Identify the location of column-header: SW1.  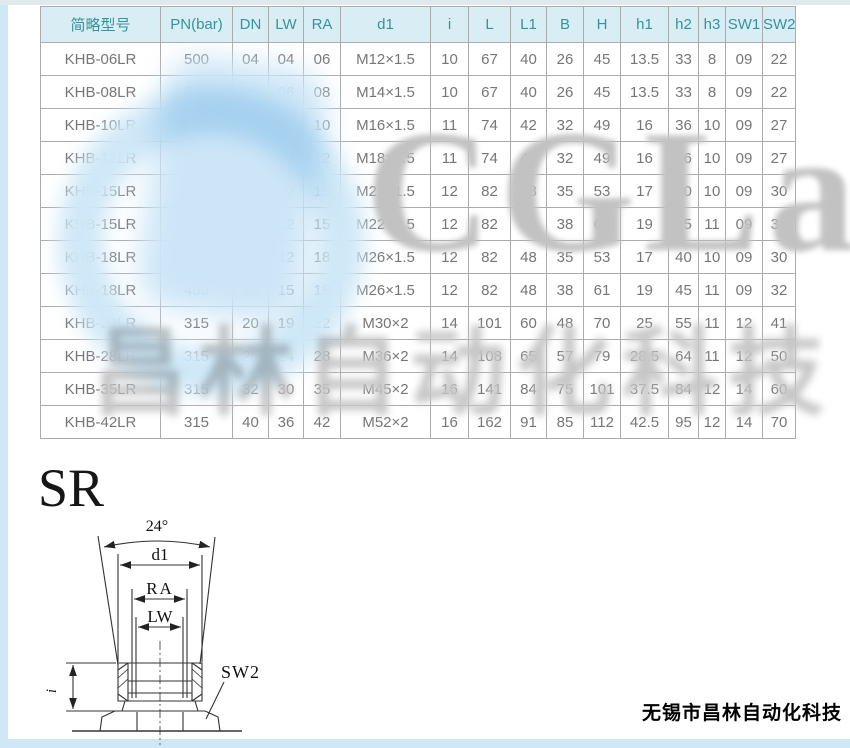
(744, 24).